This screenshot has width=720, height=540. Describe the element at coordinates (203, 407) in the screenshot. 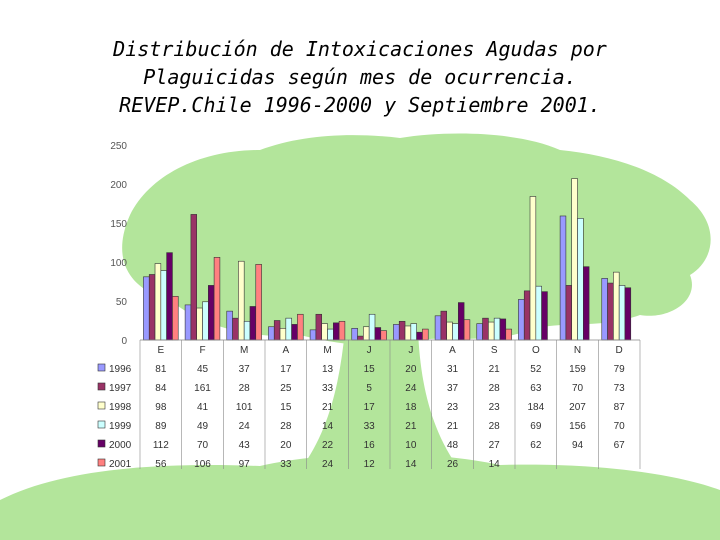

I see `table-cell-value: 41` at that location.